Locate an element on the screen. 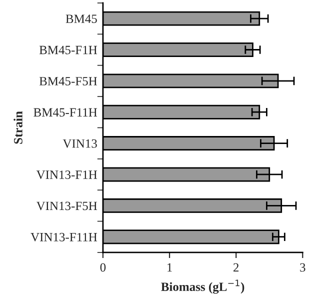 This screenshot has height=297, width=312. y-axis-title: Strain is located at coordinates (18, 127).